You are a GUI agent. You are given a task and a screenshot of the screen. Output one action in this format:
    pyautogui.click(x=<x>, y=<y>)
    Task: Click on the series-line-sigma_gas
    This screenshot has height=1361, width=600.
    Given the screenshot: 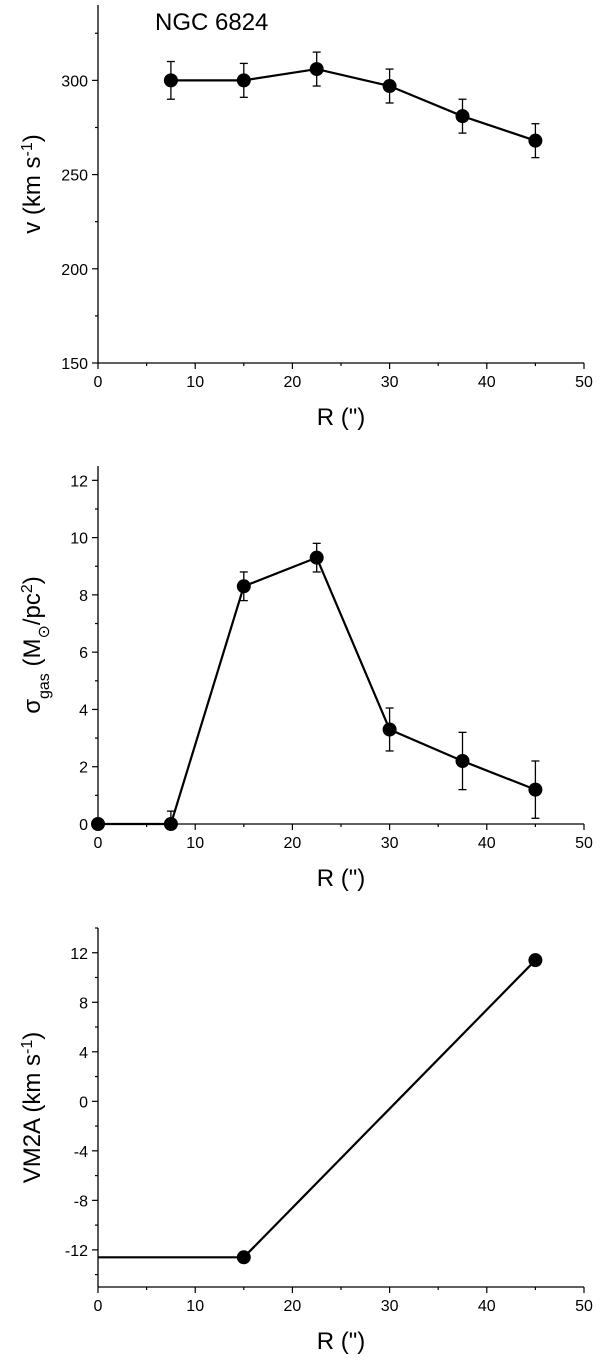 What is the action you would take?
    pyautogui.click(x=317, y=691)
    